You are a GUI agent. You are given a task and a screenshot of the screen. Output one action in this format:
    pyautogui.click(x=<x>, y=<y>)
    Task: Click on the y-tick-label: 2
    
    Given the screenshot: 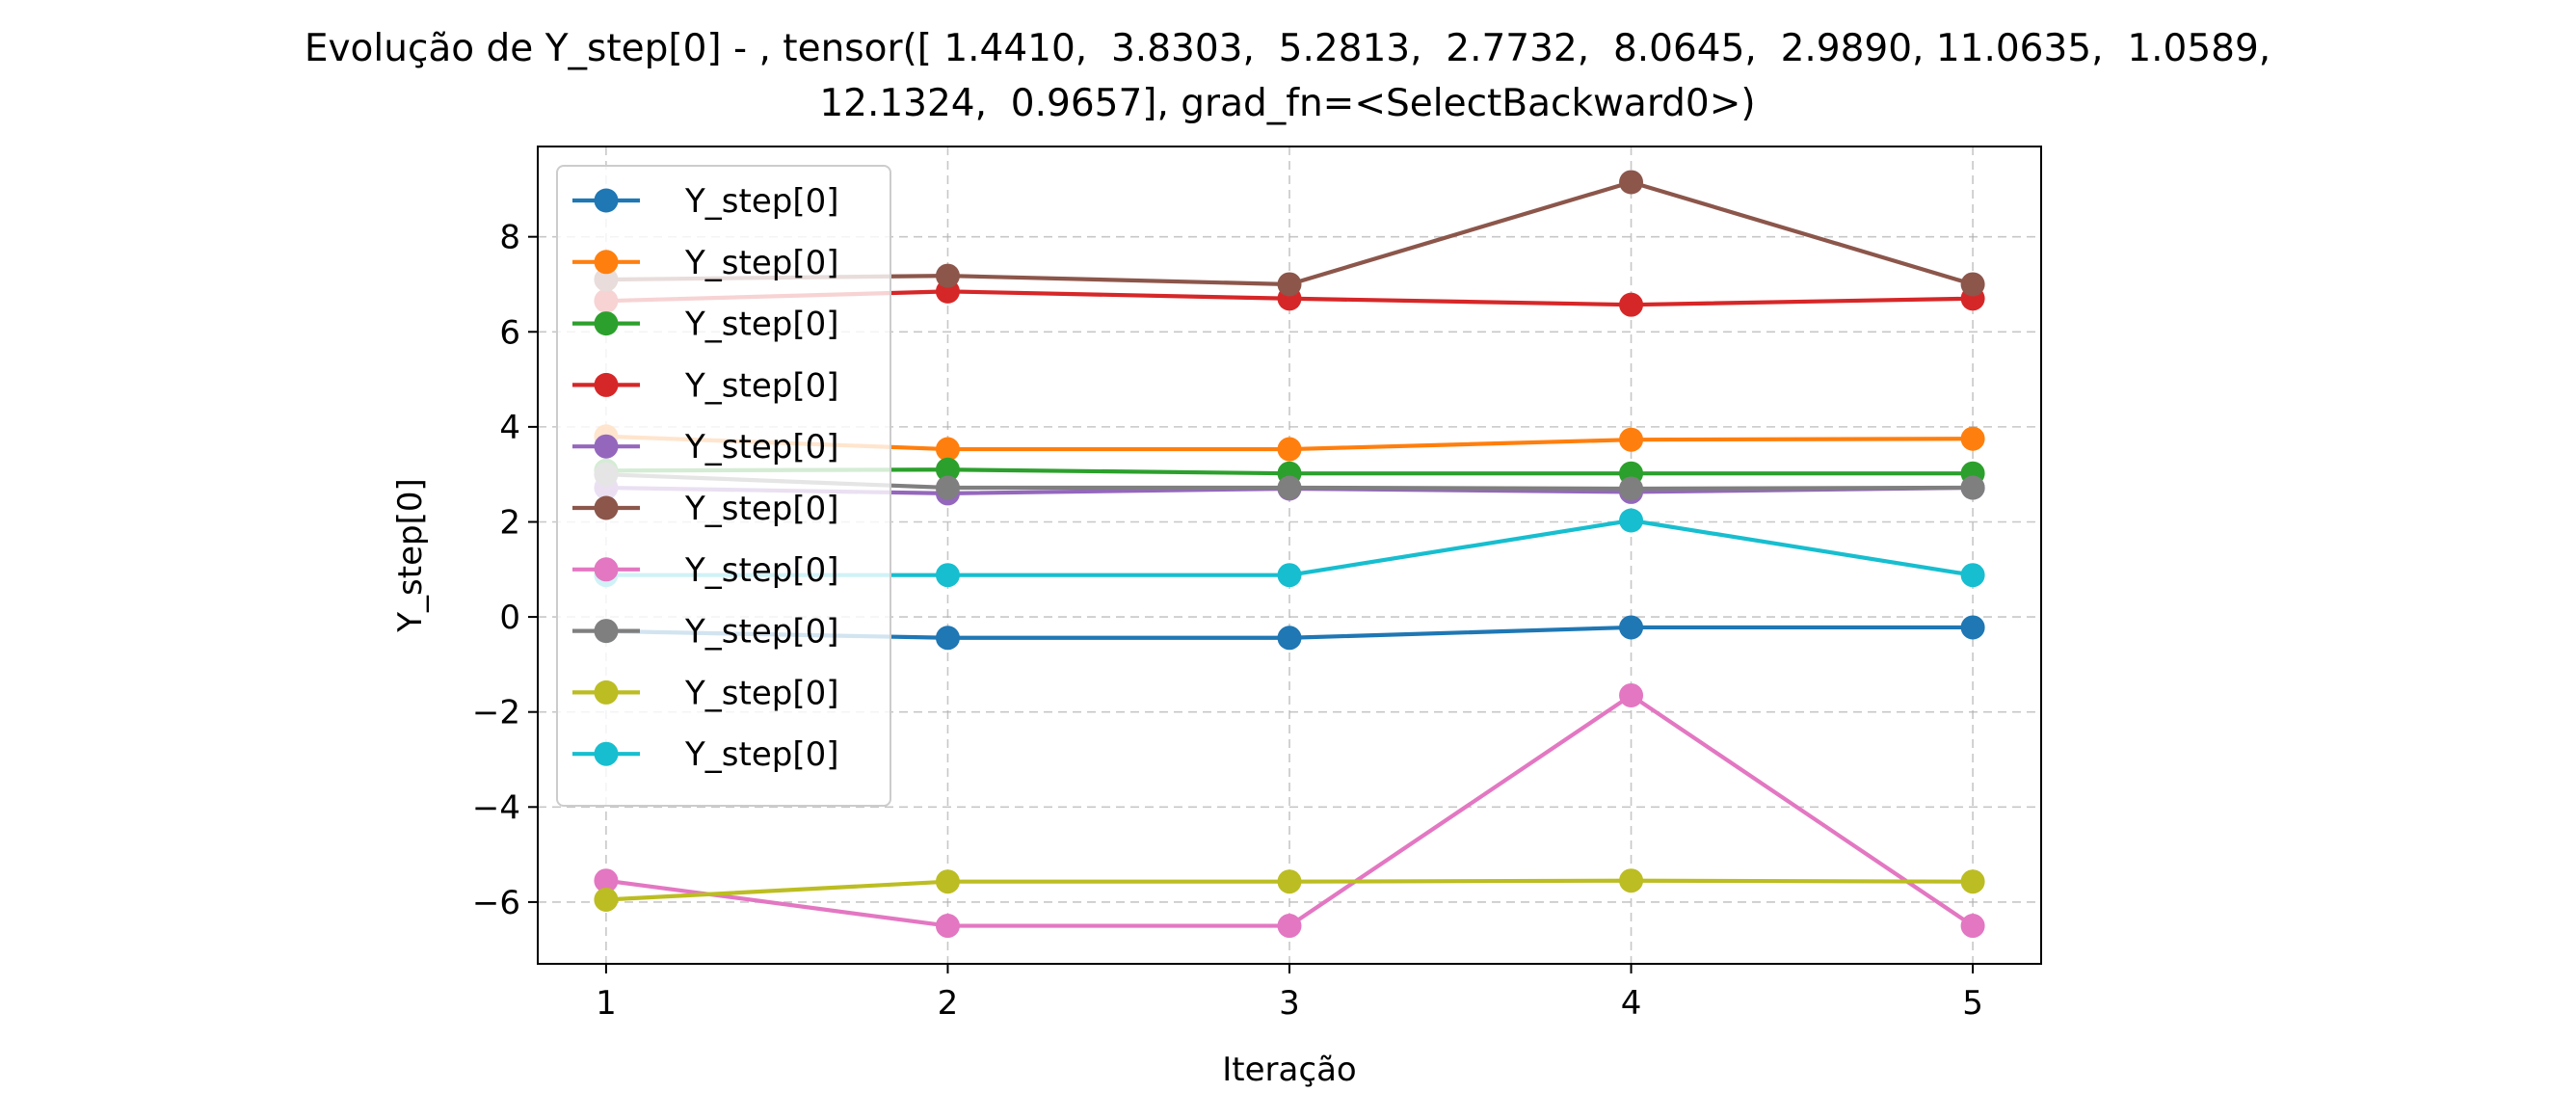 What is the action you would take?
    pyautogui.click(x=510, y=522)
    